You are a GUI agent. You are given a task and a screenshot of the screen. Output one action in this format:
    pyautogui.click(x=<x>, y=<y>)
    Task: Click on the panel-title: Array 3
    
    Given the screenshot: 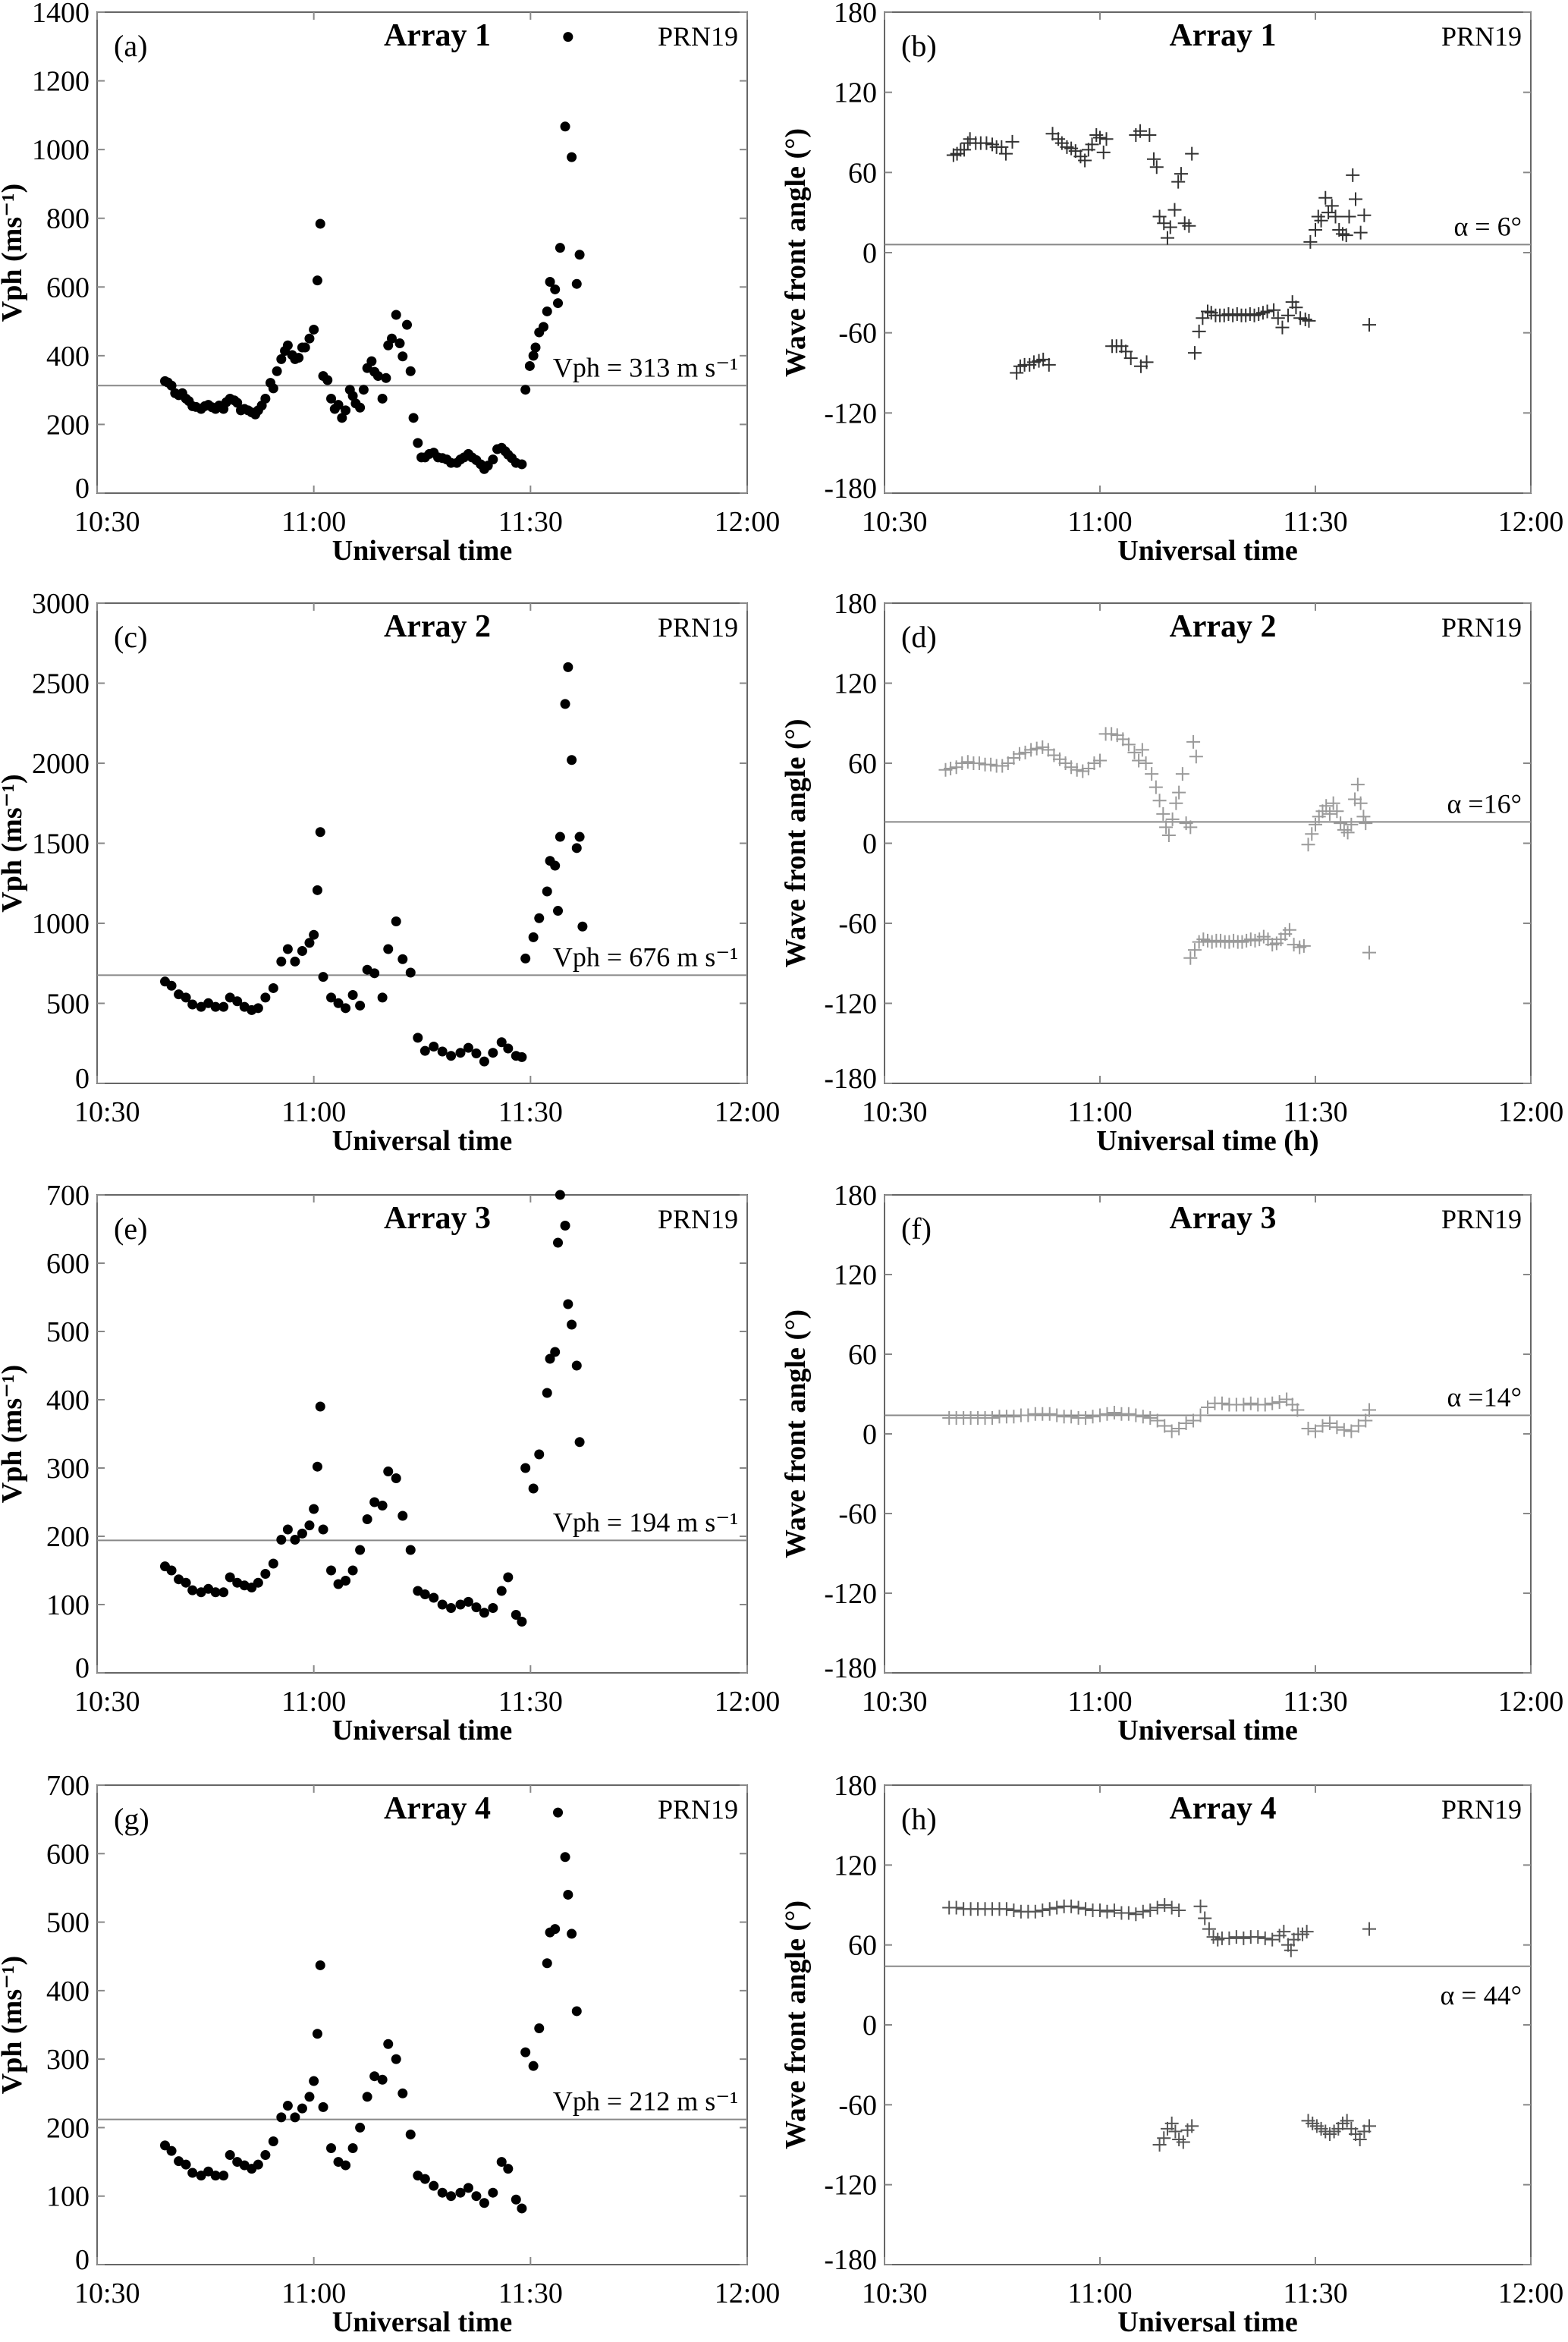 What is the action you would take?
    pyautogui.click(x=438, y=1218)
    